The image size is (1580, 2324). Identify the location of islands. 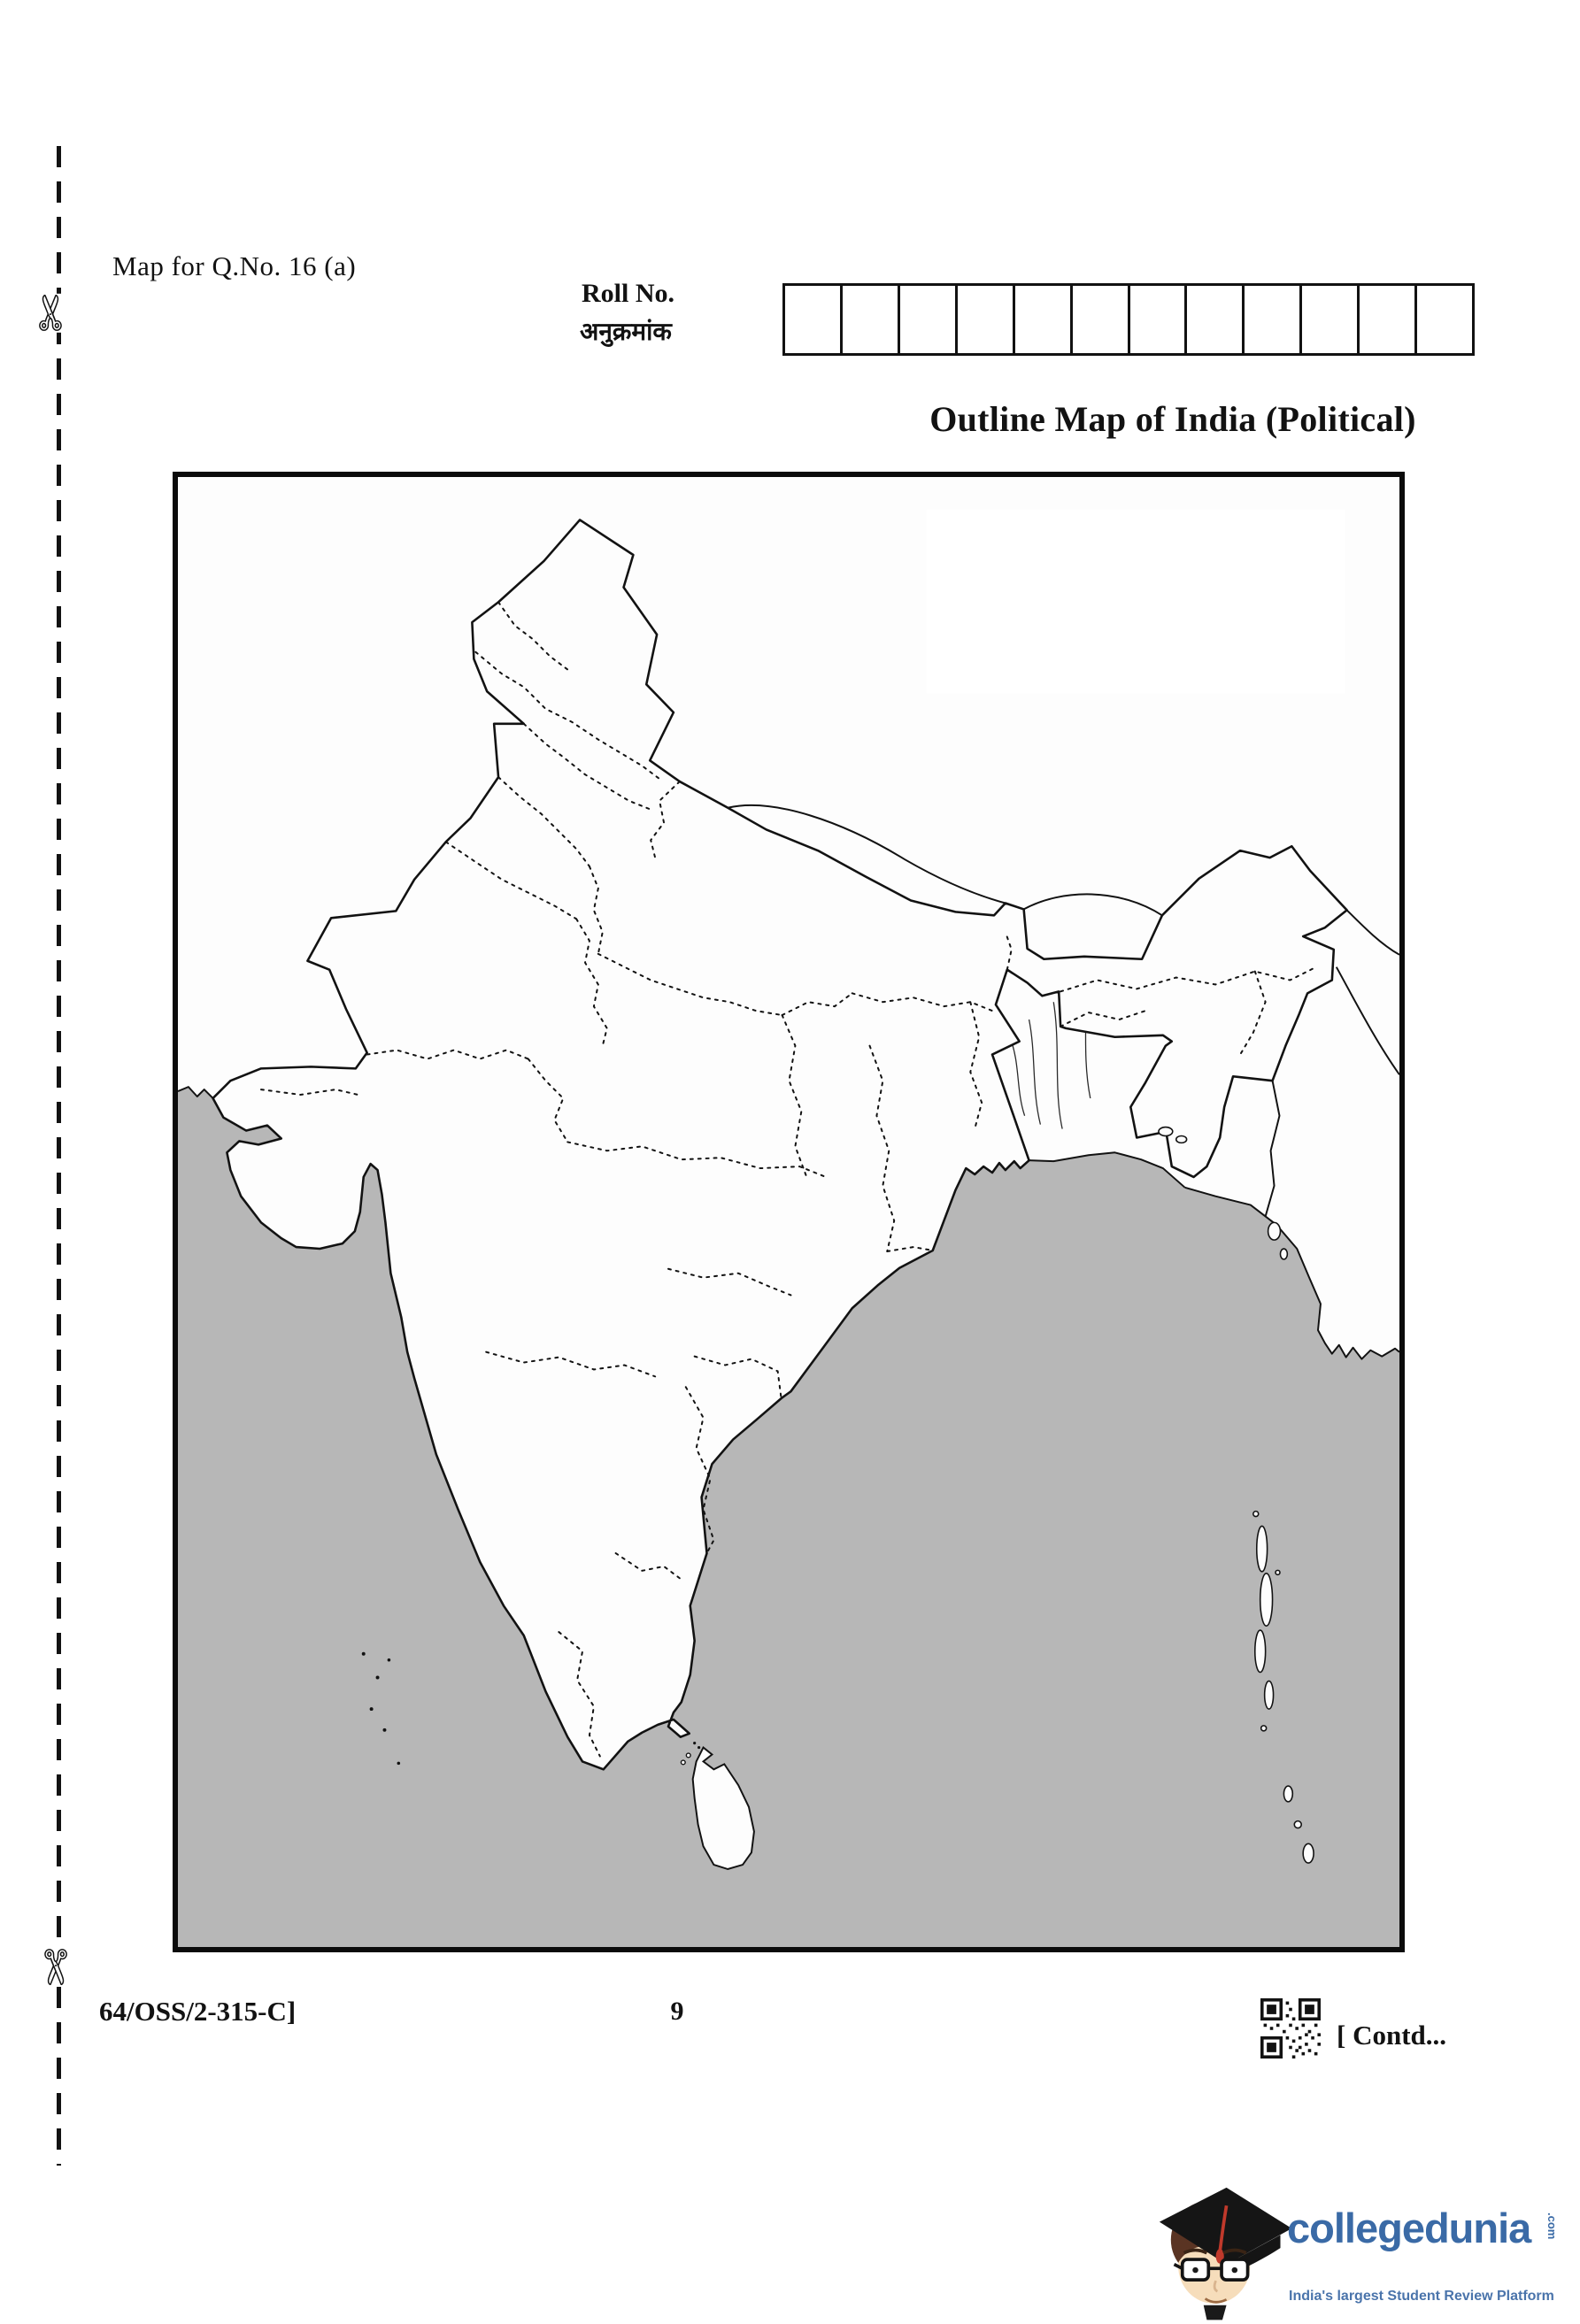
(1236, 1495).